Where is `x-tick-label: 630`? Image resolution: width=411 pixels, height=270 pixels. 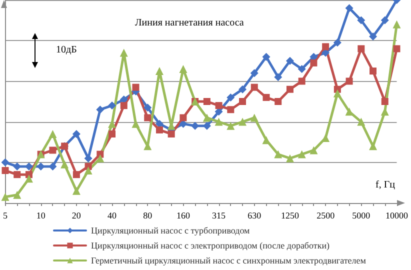 x-tick-label: 630 is located at coordinates (255, 215).